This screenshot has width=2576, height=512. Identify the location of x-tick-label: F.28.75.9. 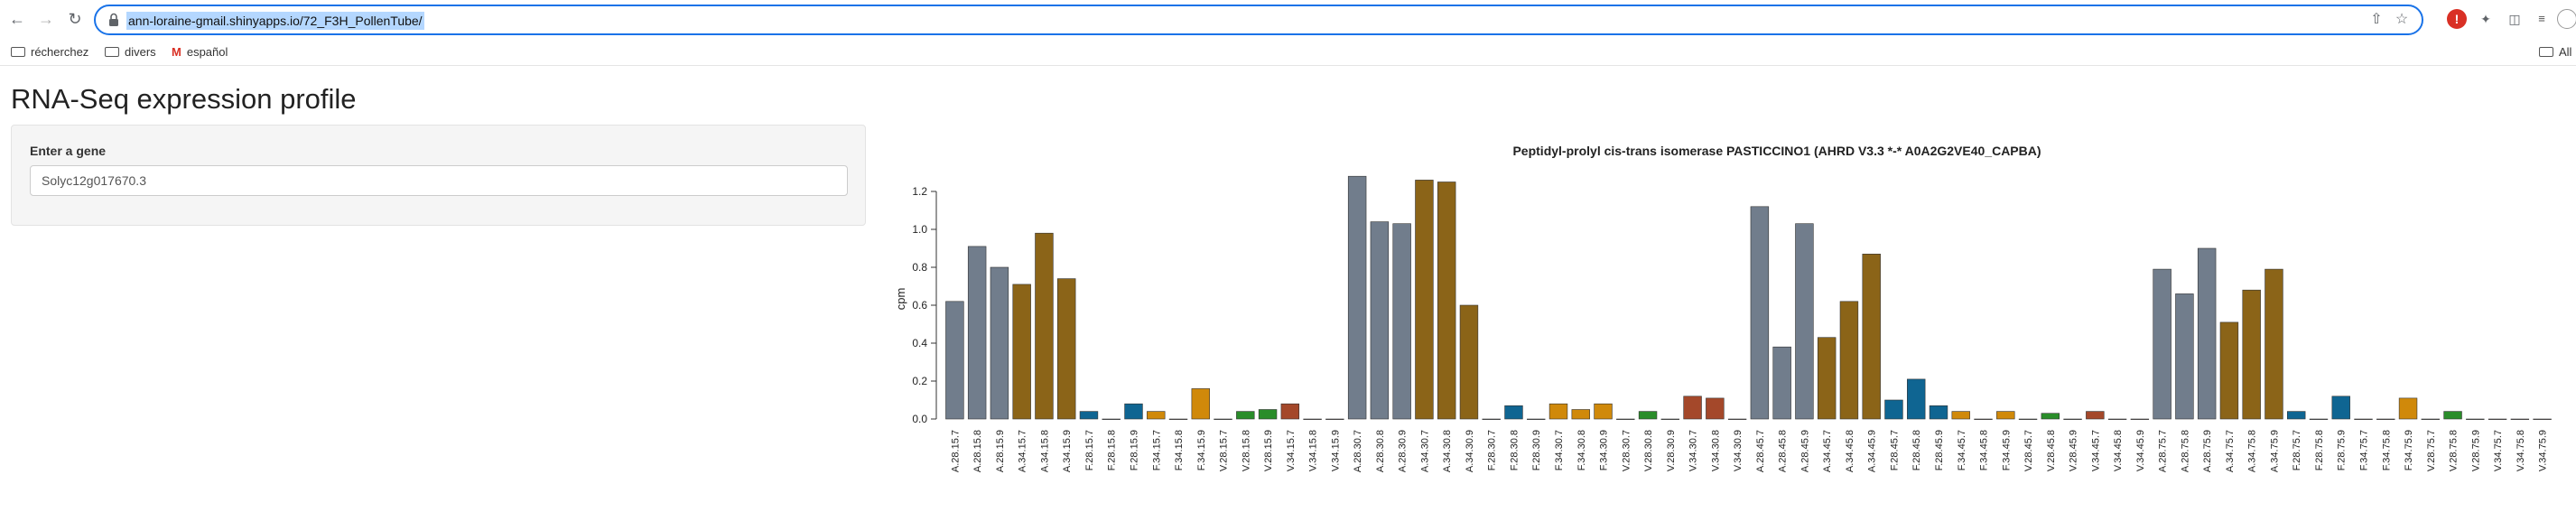
(2342, 450).